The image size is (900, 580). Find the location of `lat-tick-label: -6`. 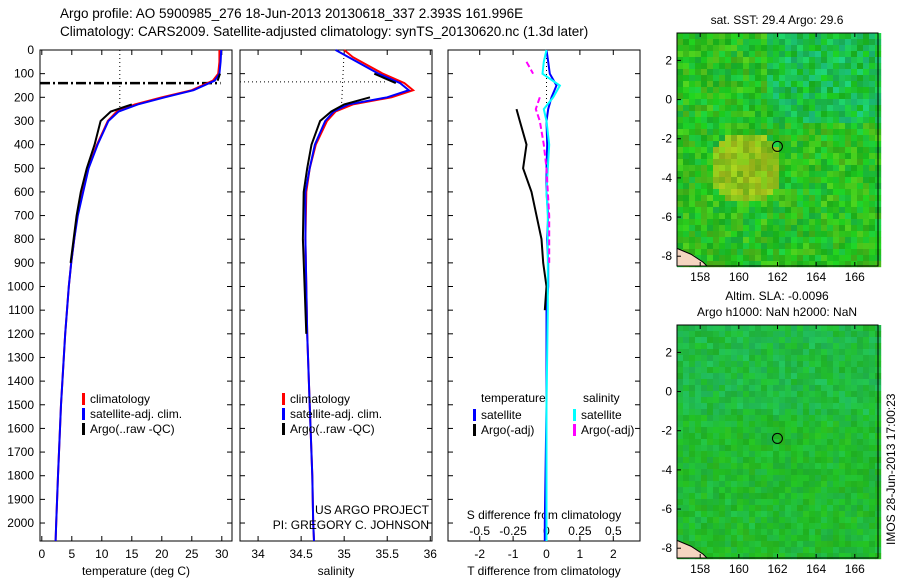

lat-tick-label: -6 is located at coordinates (666, 509).